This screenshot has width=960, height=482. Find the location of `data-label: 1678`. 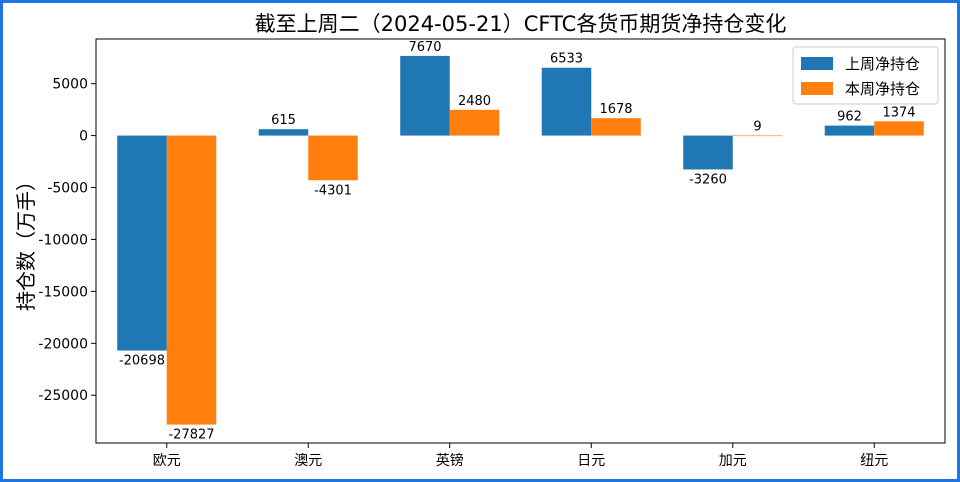

data-label: 1678 is located at coordinates (615, 109).